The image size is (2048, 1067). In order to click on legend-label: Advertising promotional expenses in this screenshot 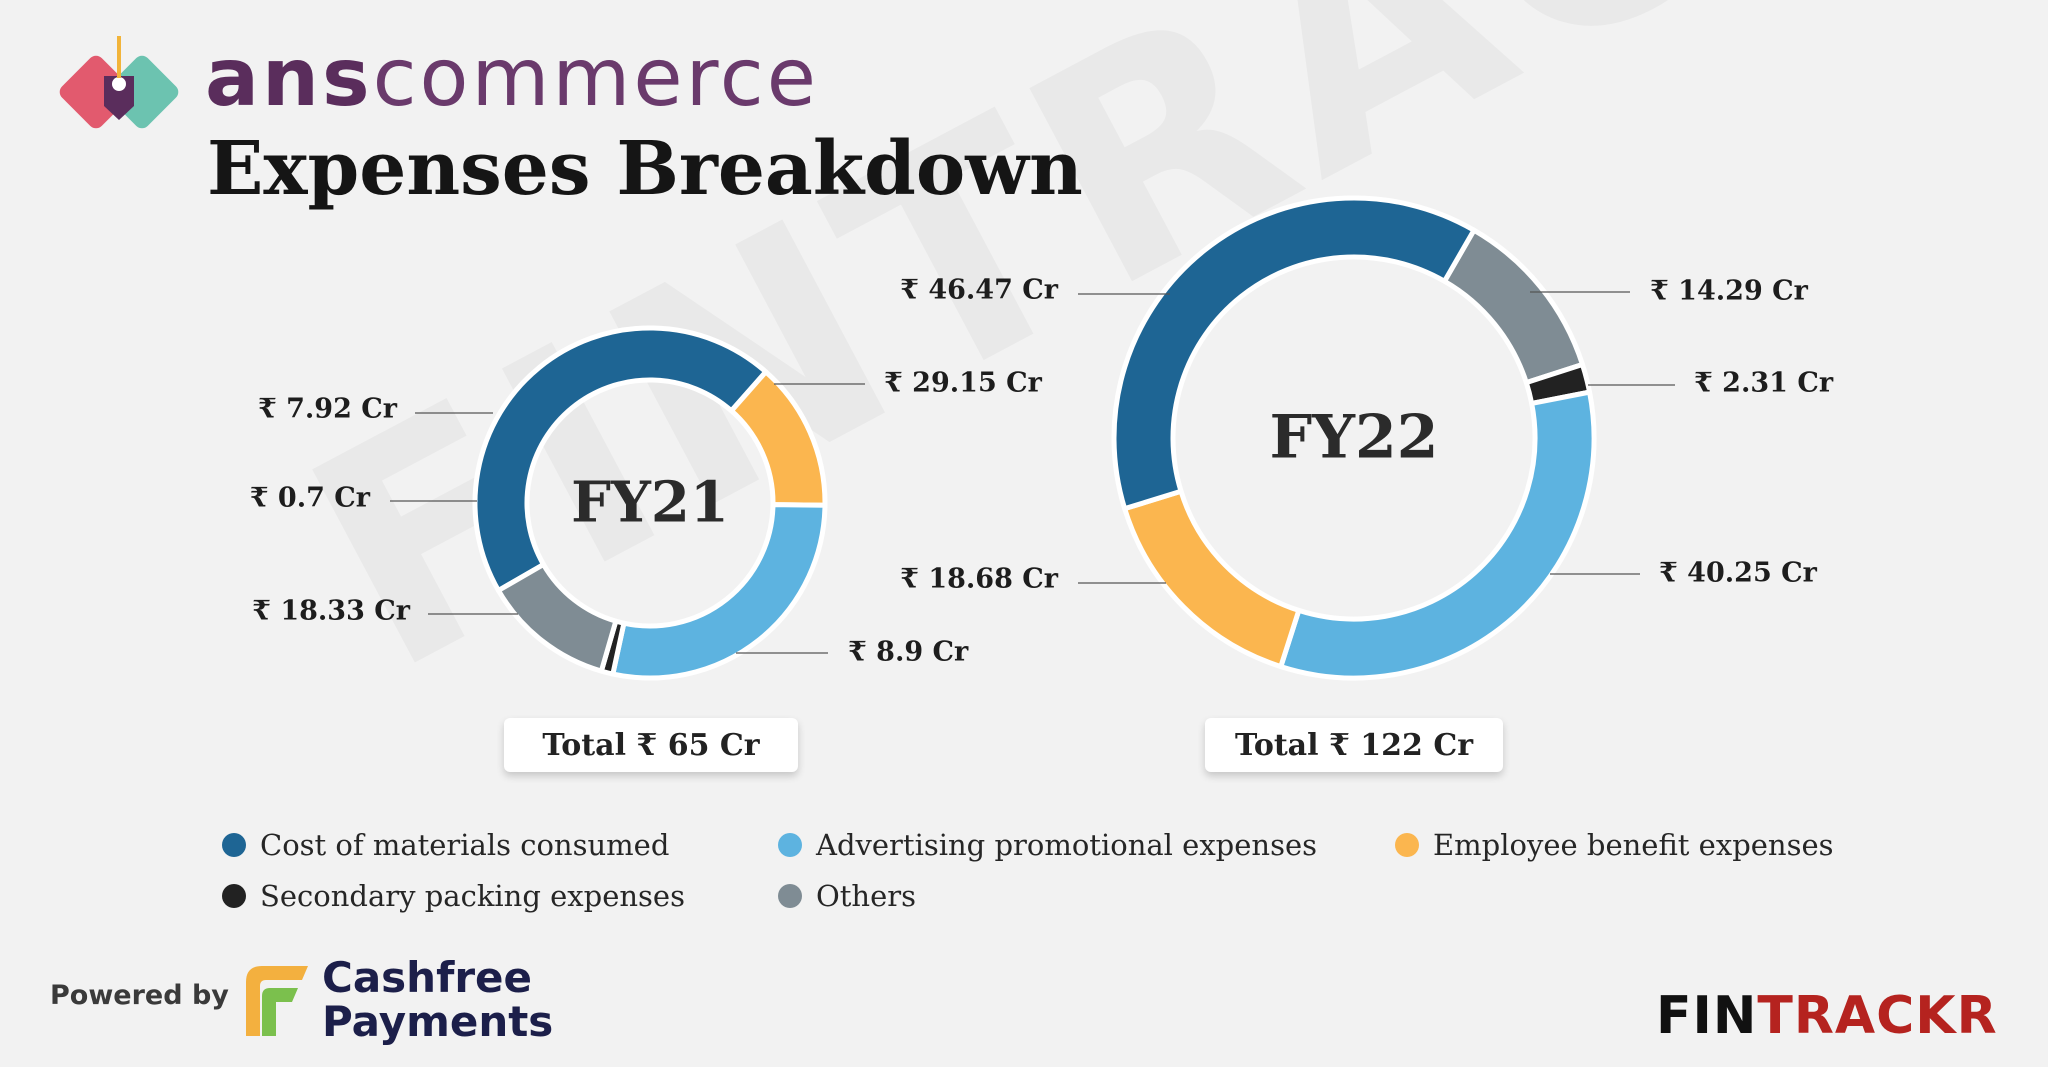, I will do `click(1067, 845)`.